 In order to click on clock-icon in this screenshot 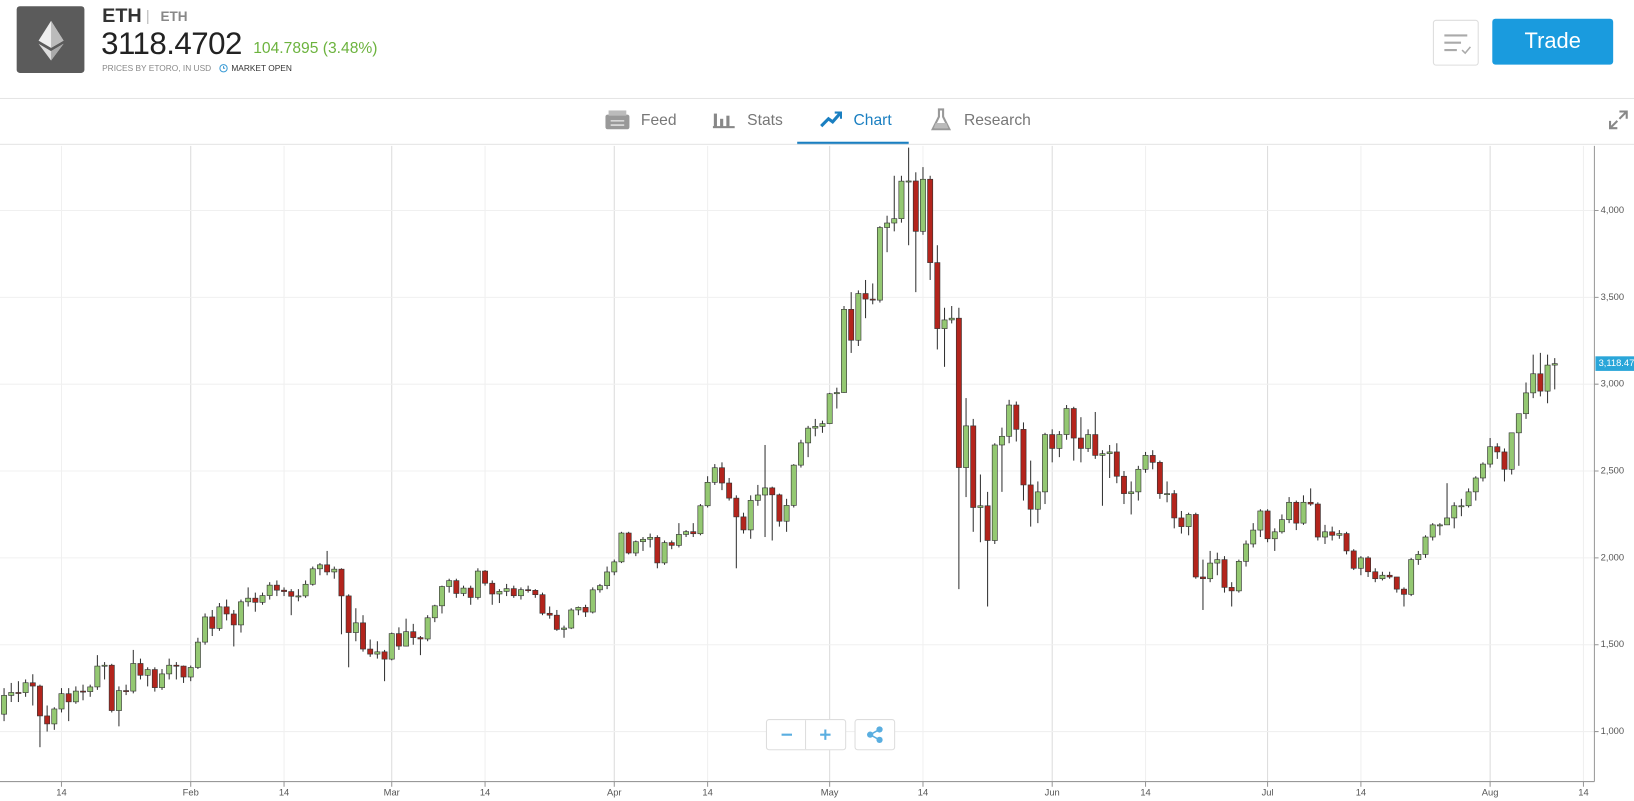, I will do `click(223, 68)`.